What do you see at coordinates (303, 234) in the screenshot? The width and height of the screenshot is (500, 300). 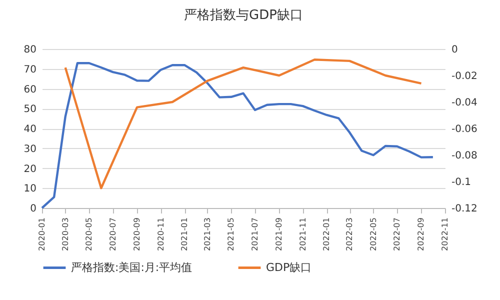 I see `x-tick-label: 2021-11` at bounding box center [303, 234].